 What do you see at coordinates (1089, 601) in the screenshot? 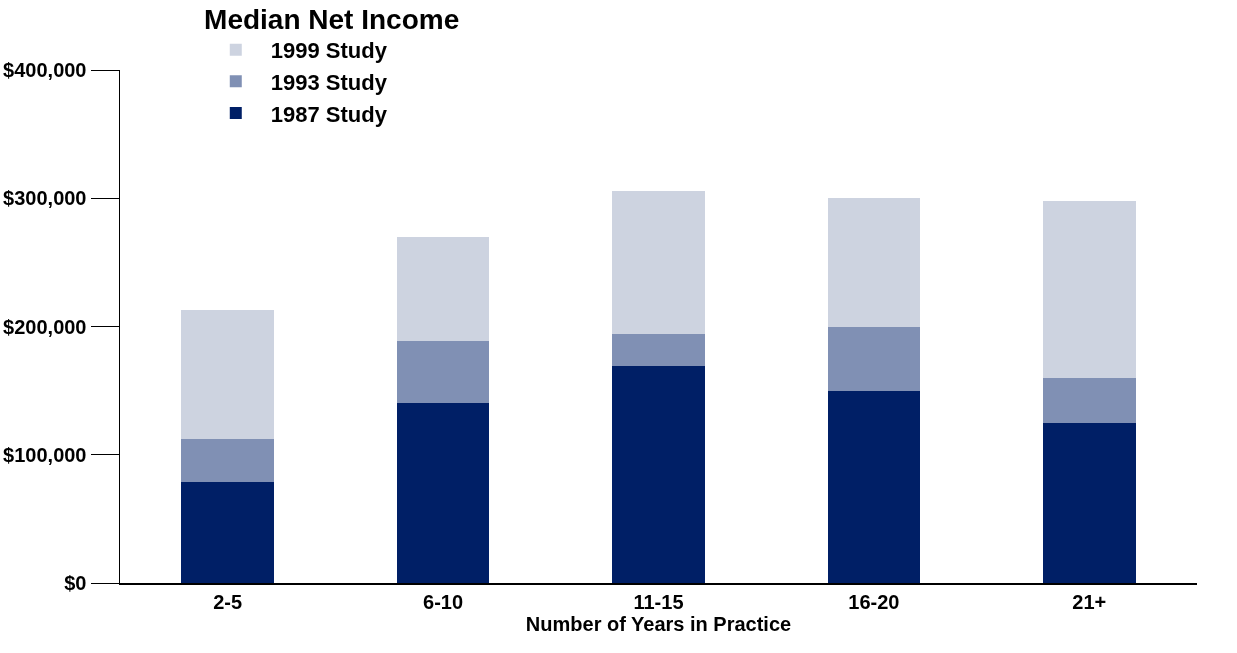
I see `x-tick-label: 21+` at bounding box center [1089, 601].